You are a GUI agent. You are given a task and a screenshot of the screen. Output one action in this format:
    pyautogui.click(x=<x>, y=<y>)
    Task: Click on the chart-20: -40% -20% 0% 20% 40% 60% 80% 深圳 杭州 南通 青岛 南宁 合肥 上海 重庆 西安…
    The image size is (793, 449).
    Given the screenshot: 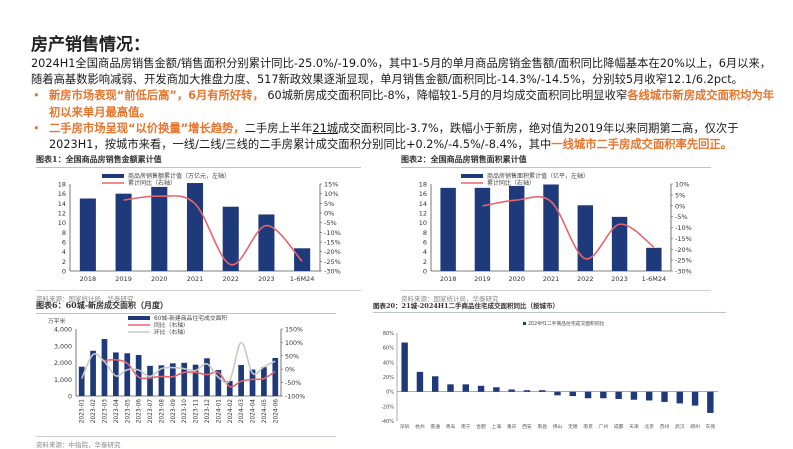 What is the action you would take?
    pyautogui.click(x=549, y=375)
    